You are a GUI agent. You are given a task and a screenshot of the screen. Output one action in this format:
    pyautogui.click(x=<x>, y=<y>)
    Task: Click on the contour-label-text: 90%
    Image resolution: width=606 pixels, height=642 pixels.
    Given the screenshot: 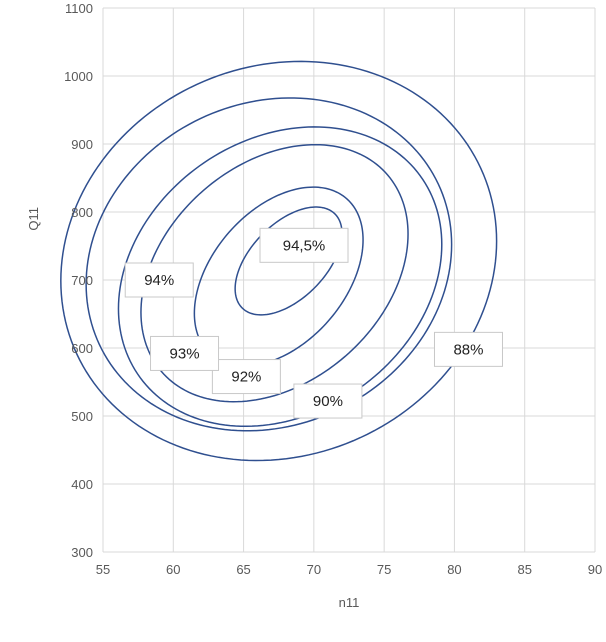 What is the action you would take?
    pyautogui.click(x=328, y=401)
    